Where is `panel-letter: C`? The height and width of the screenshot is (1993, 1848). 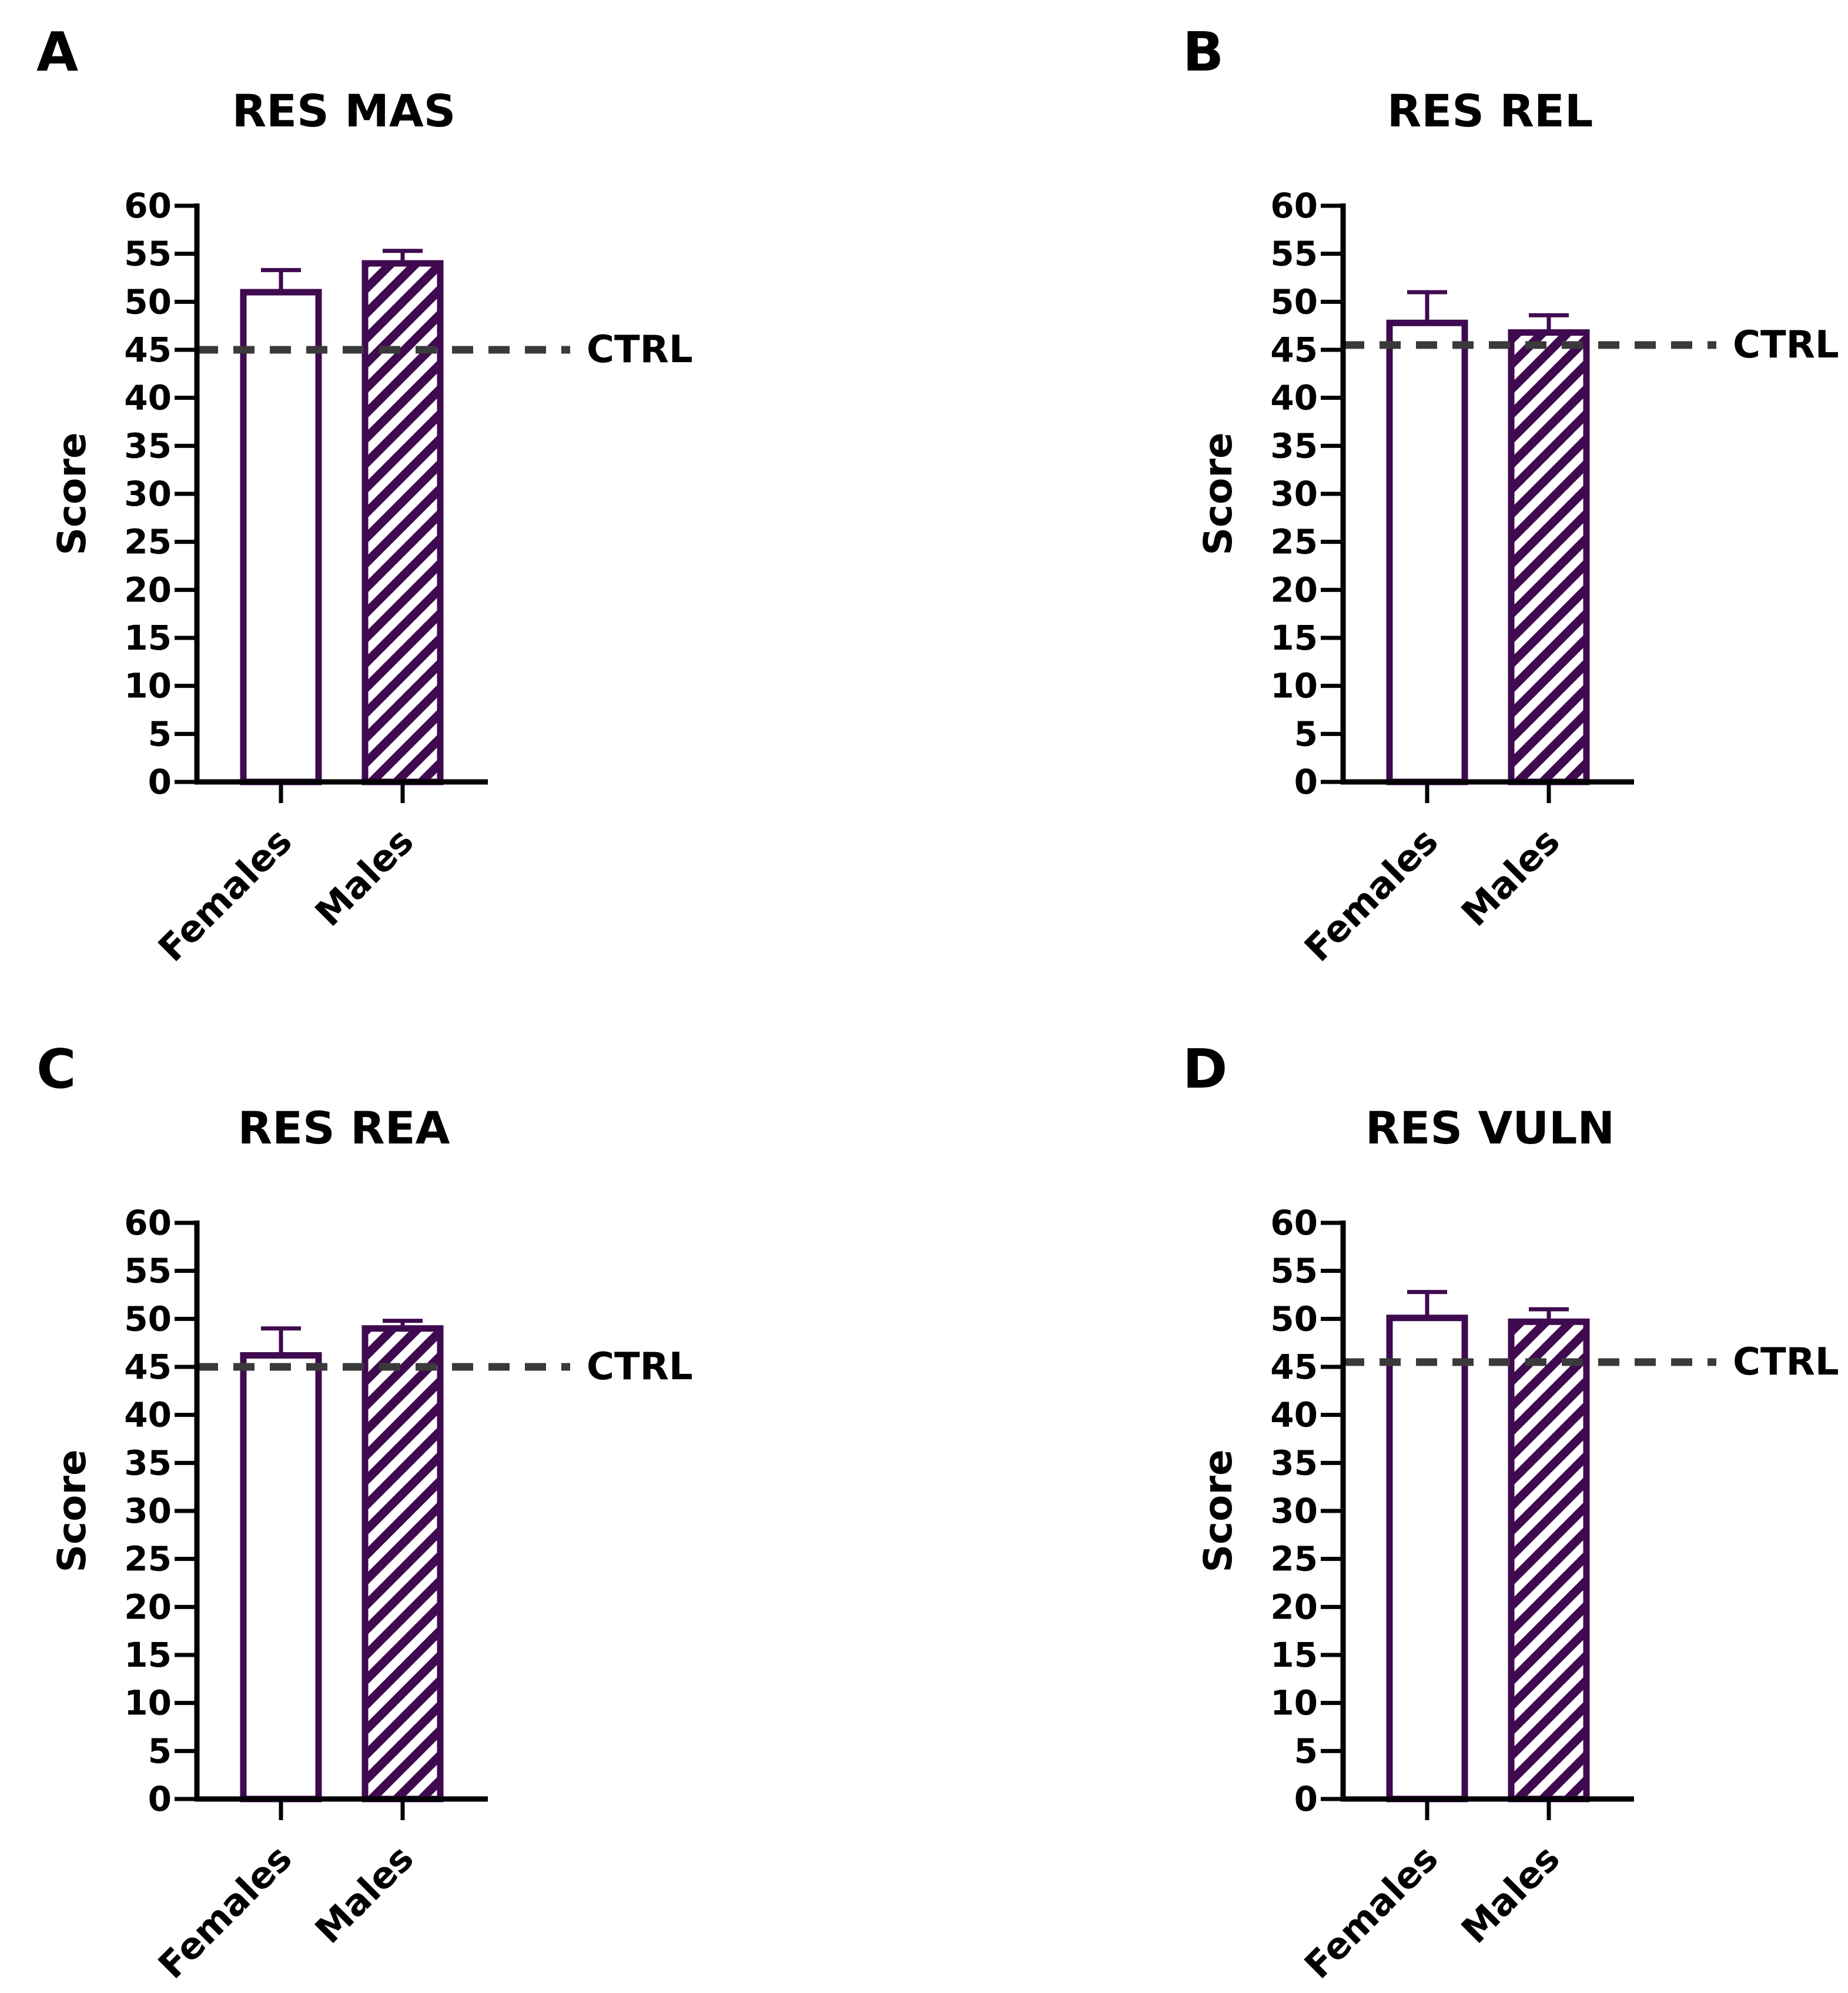 panel-letter: C is located at coordinates (56, 1069).